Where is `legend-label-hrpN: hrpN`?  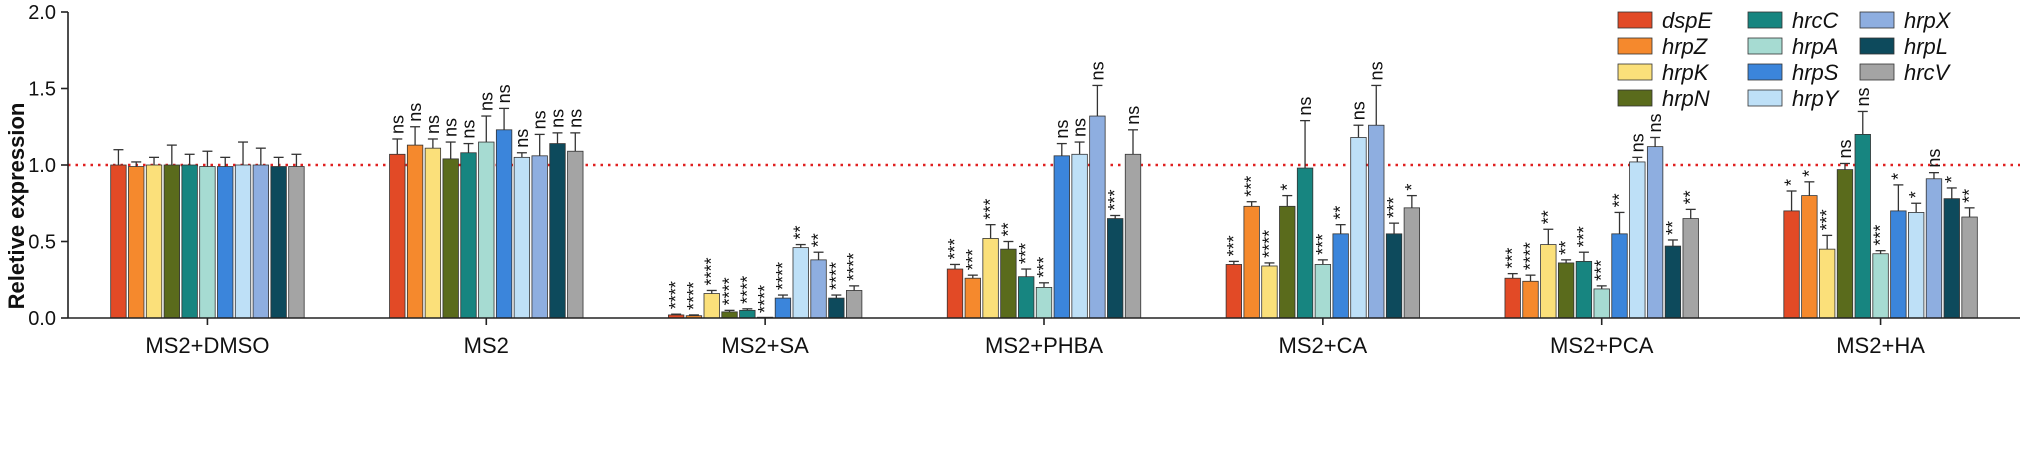
legend-label-hrpN: hrpN is located at coordinates (1686, 98).